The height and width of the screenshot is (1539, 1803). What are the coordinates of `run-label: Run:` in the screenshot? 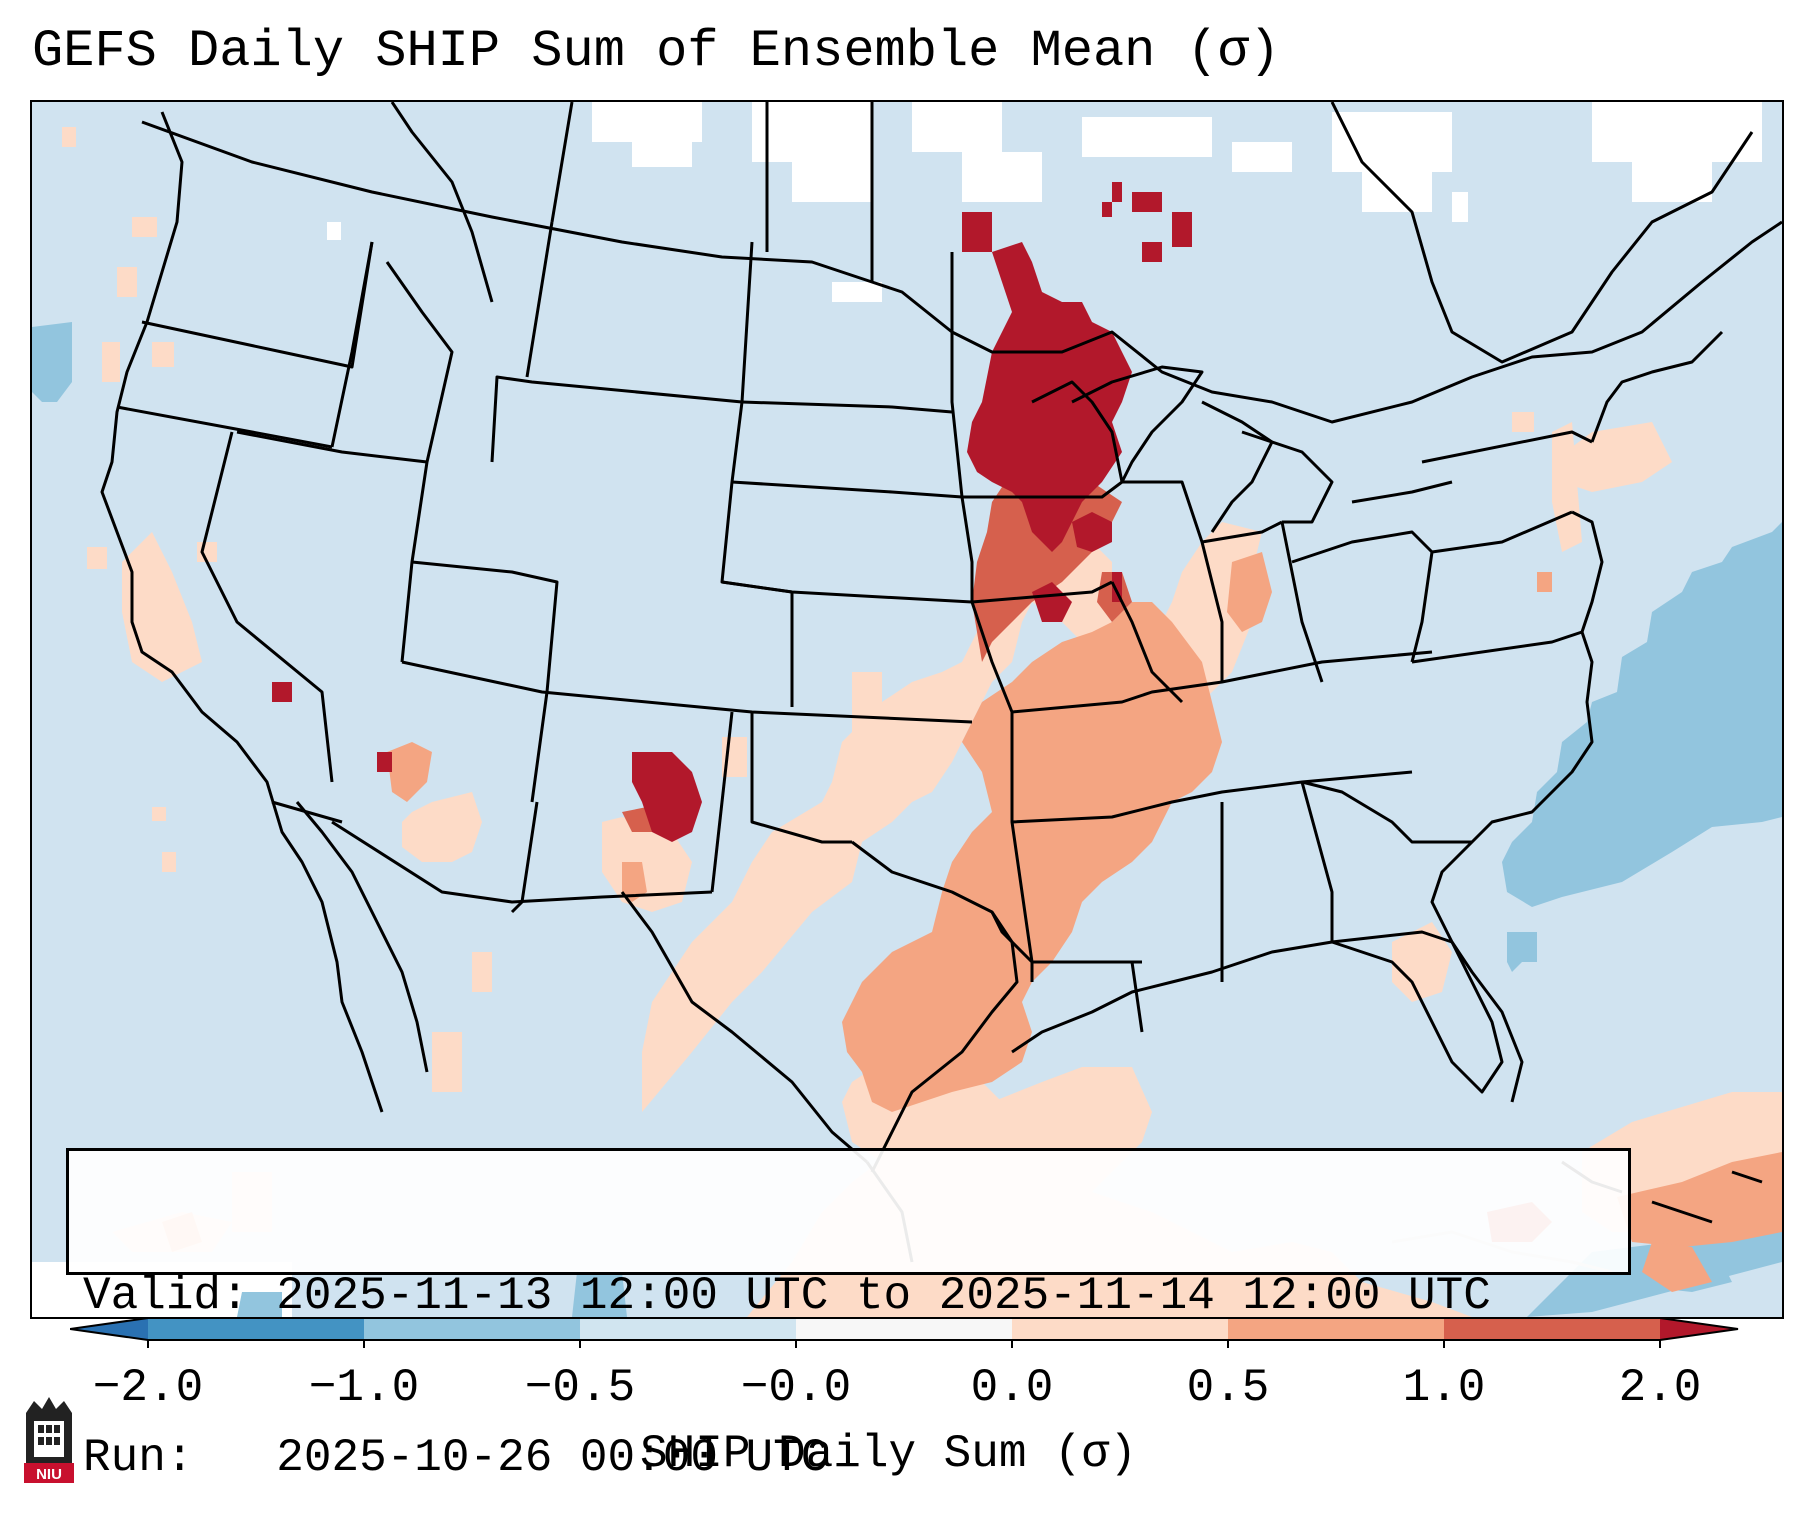 It's located at (138, 1458).